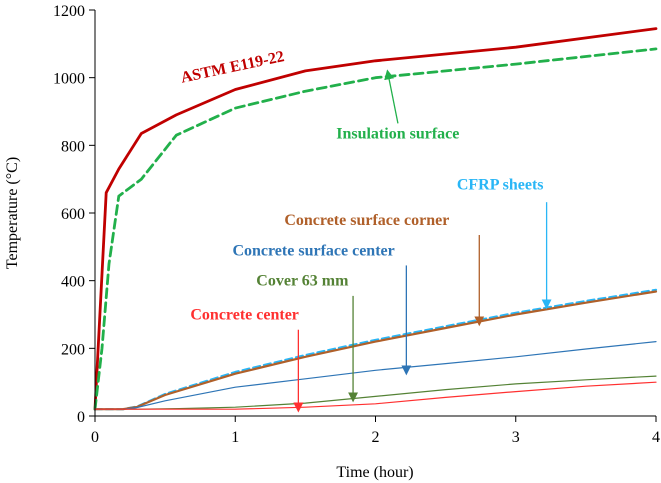 Image resolution: width=661 pixels, height=483 pixels. What do you see at coordinates (397, 134) in the screenshot?
I see `annotation-insulation-surface: Insulation surface` at bounding box center [397, 134].